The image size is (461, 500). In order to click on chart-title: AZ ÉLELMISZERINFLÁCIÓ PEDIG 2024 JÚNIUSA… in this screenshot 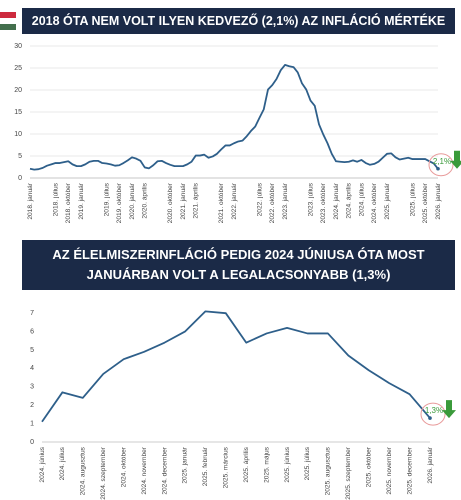, I will do `click(238, 265)`.